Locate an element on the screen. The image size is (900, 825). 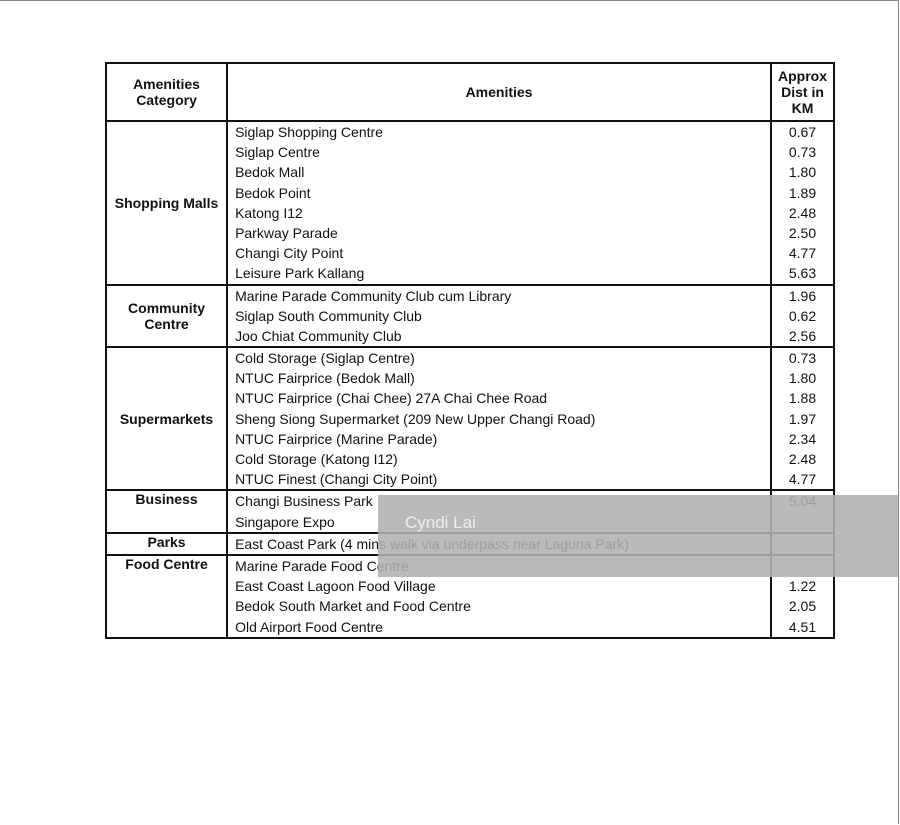
amenity-distance: 1.97 is located at coordinates (802, 418).